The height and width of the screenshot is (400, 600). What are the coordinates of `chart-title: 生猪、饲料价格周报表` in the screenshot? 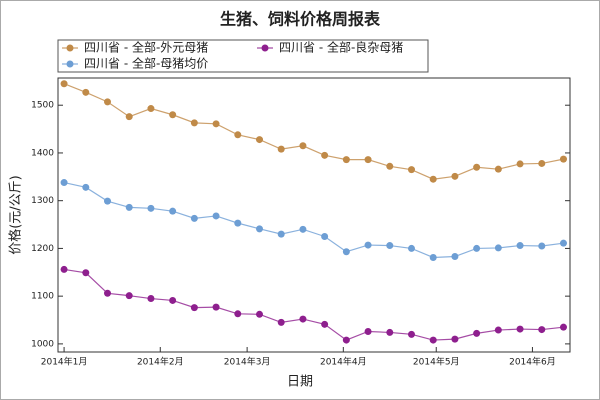 It's located at (300, 19).